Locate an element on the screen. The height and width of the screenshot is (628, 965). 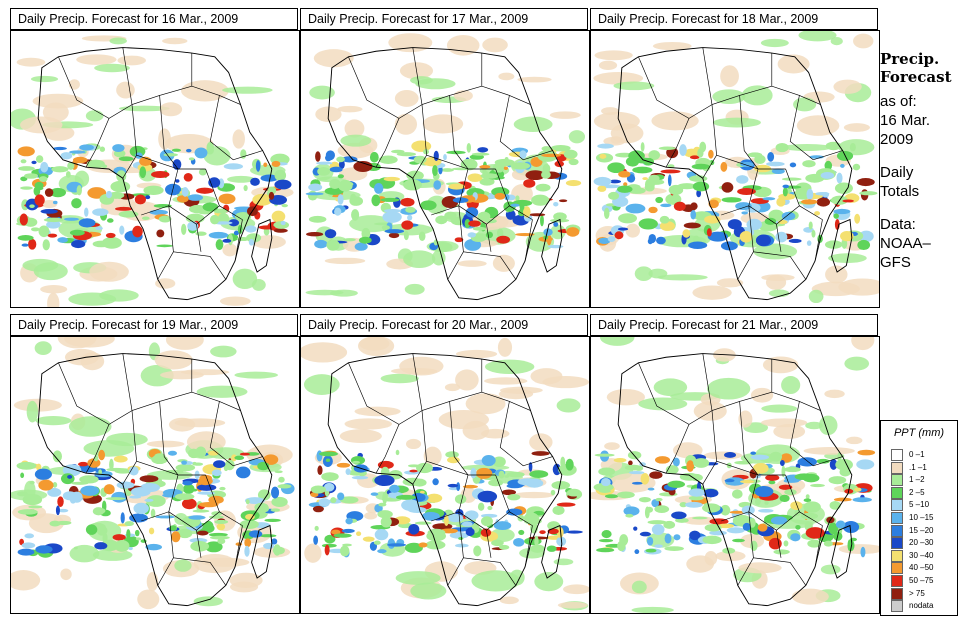
panel-title: Daily Precip. Forecast for 18 Mar., 2009 is located at coordinates (734, 19).